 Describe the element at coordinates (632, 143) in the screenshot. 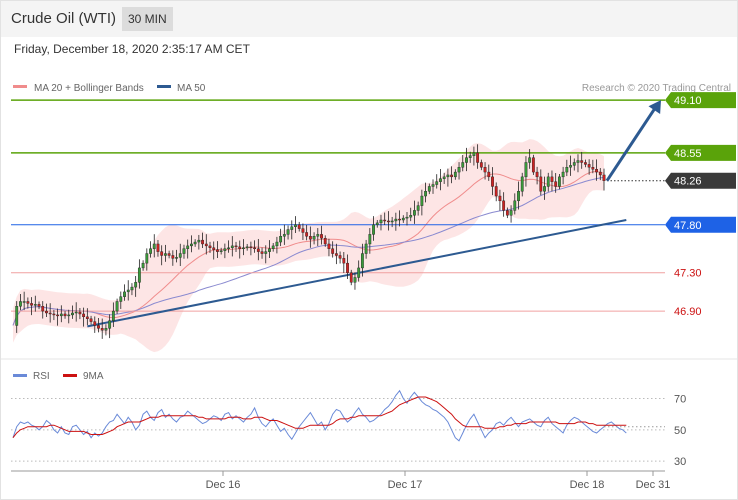

I see `projection-arrow-shaft` at that location.